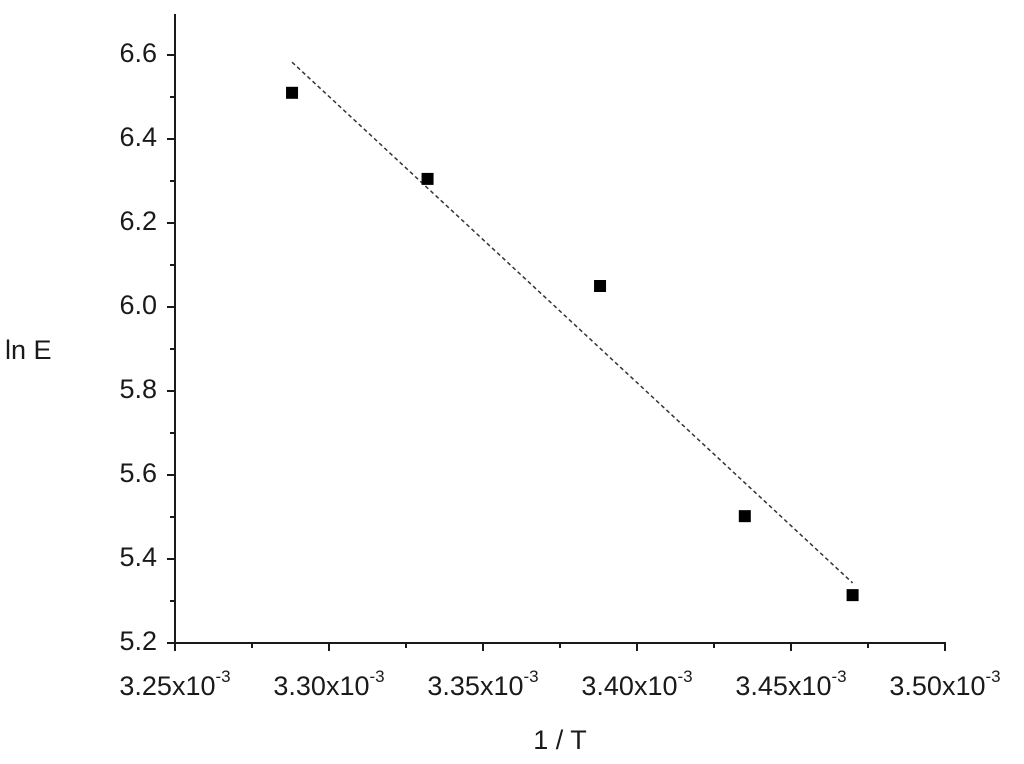 The width and height of the screenshot is (1024, 764). Describe the element at coordinates (167, 686) in the screenshot. I see `x-tick-mantissa: 3.25x10` at that location.